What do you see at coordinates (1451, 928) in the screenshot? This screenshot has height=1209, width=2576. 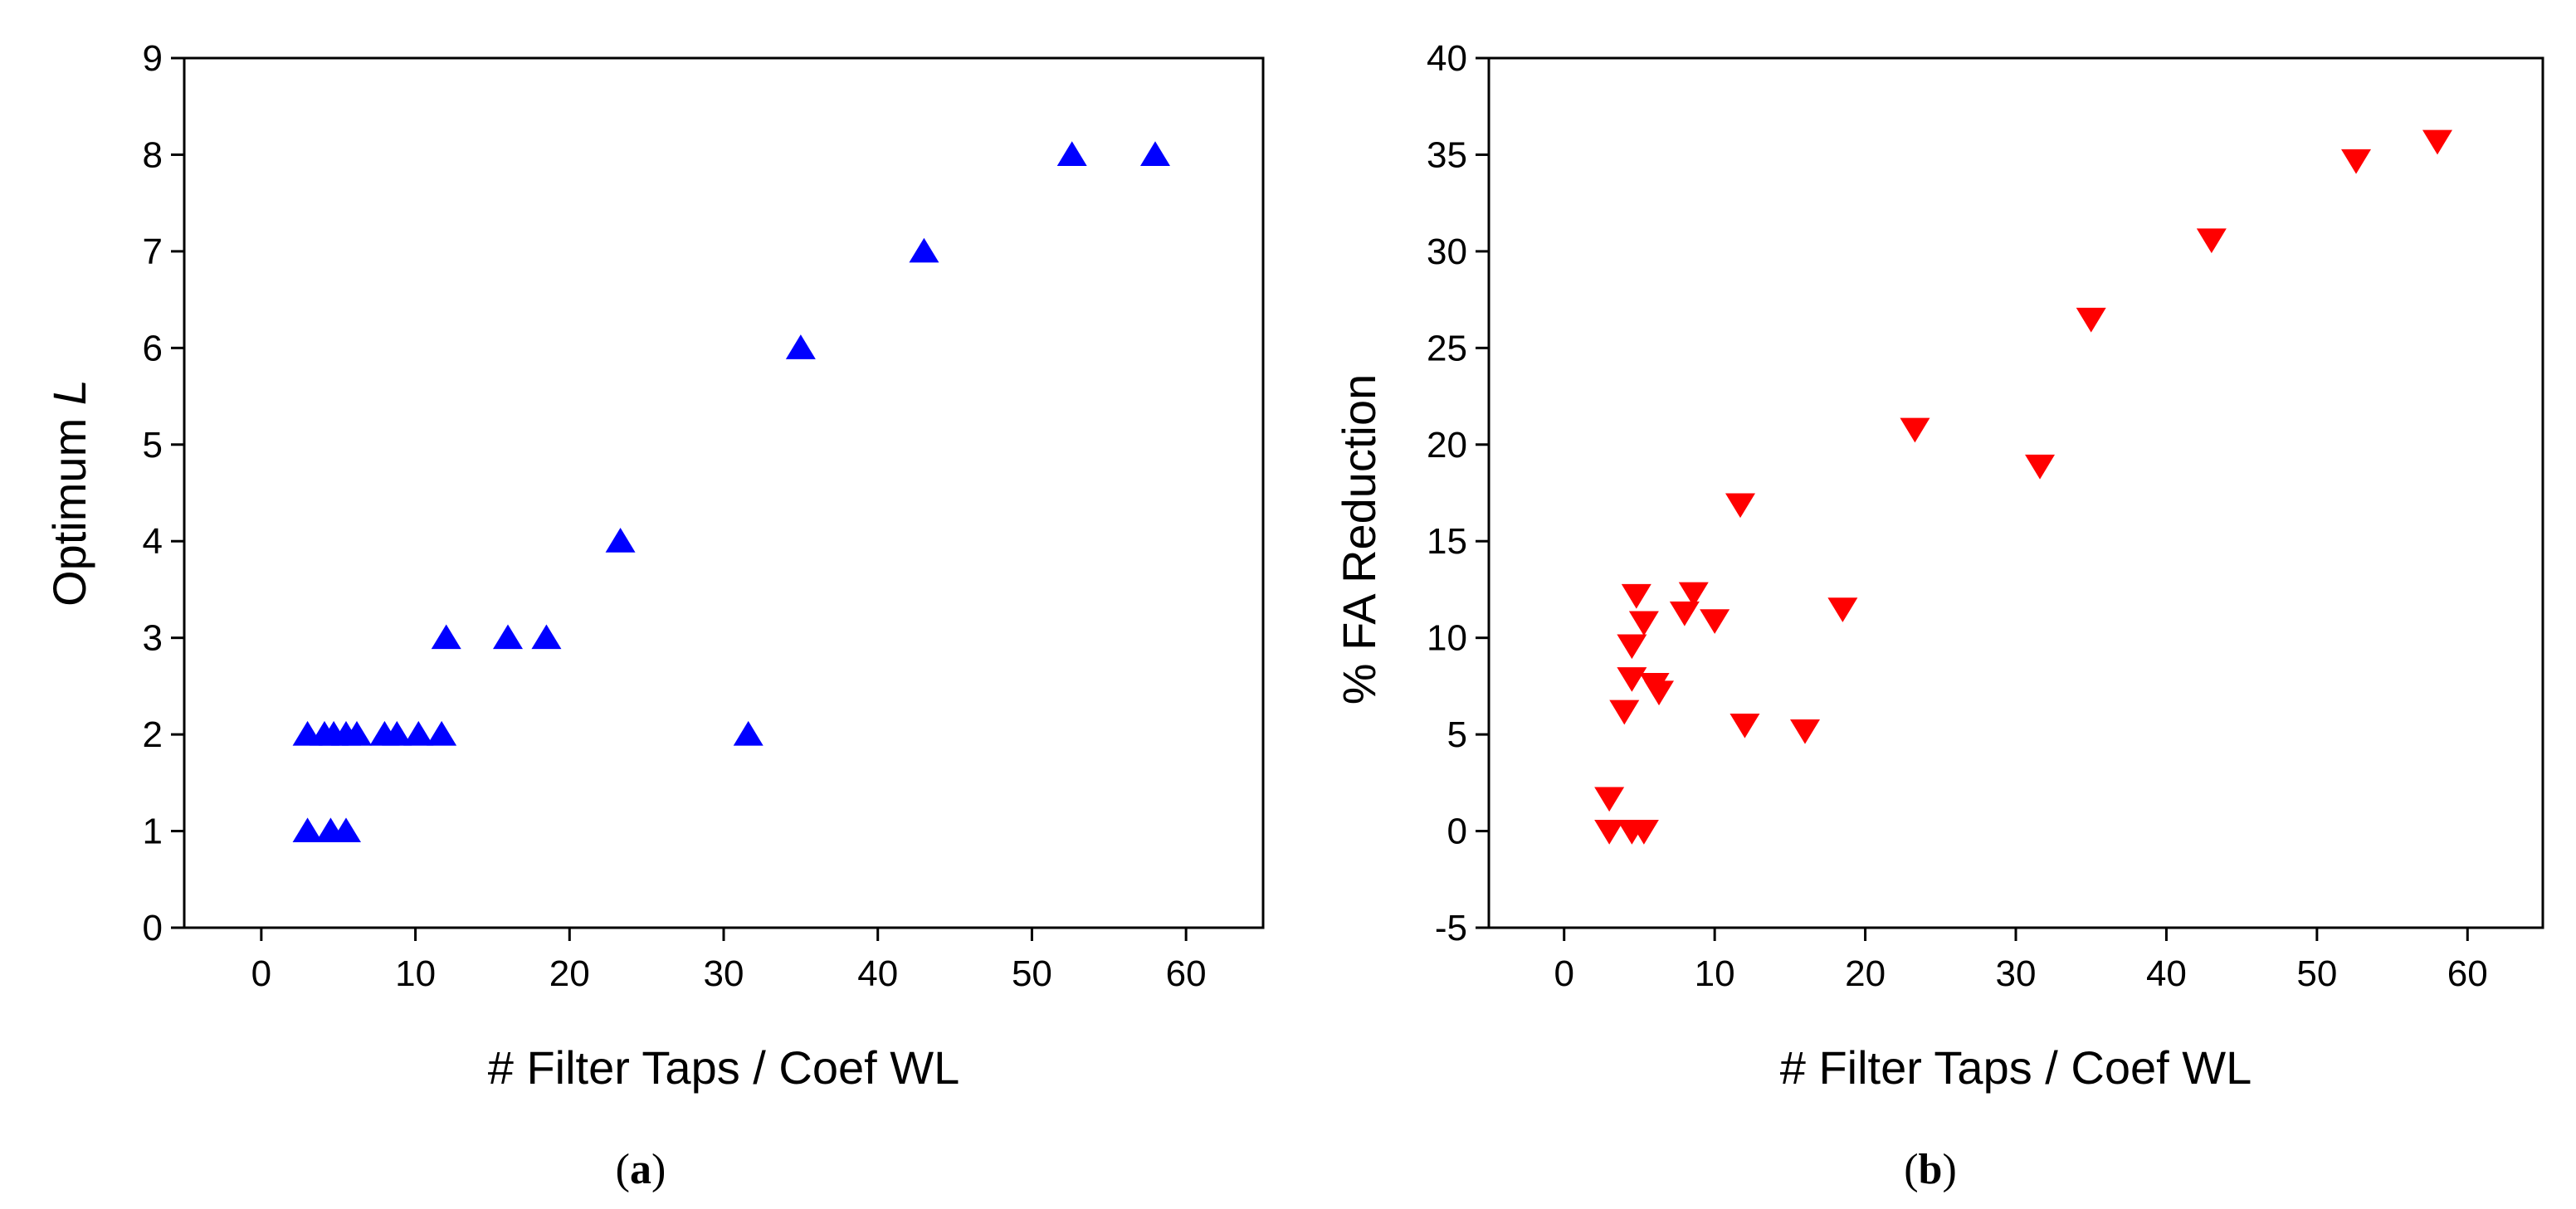 I see `y-tick-label: -5` at bounding box center [1451, 928].